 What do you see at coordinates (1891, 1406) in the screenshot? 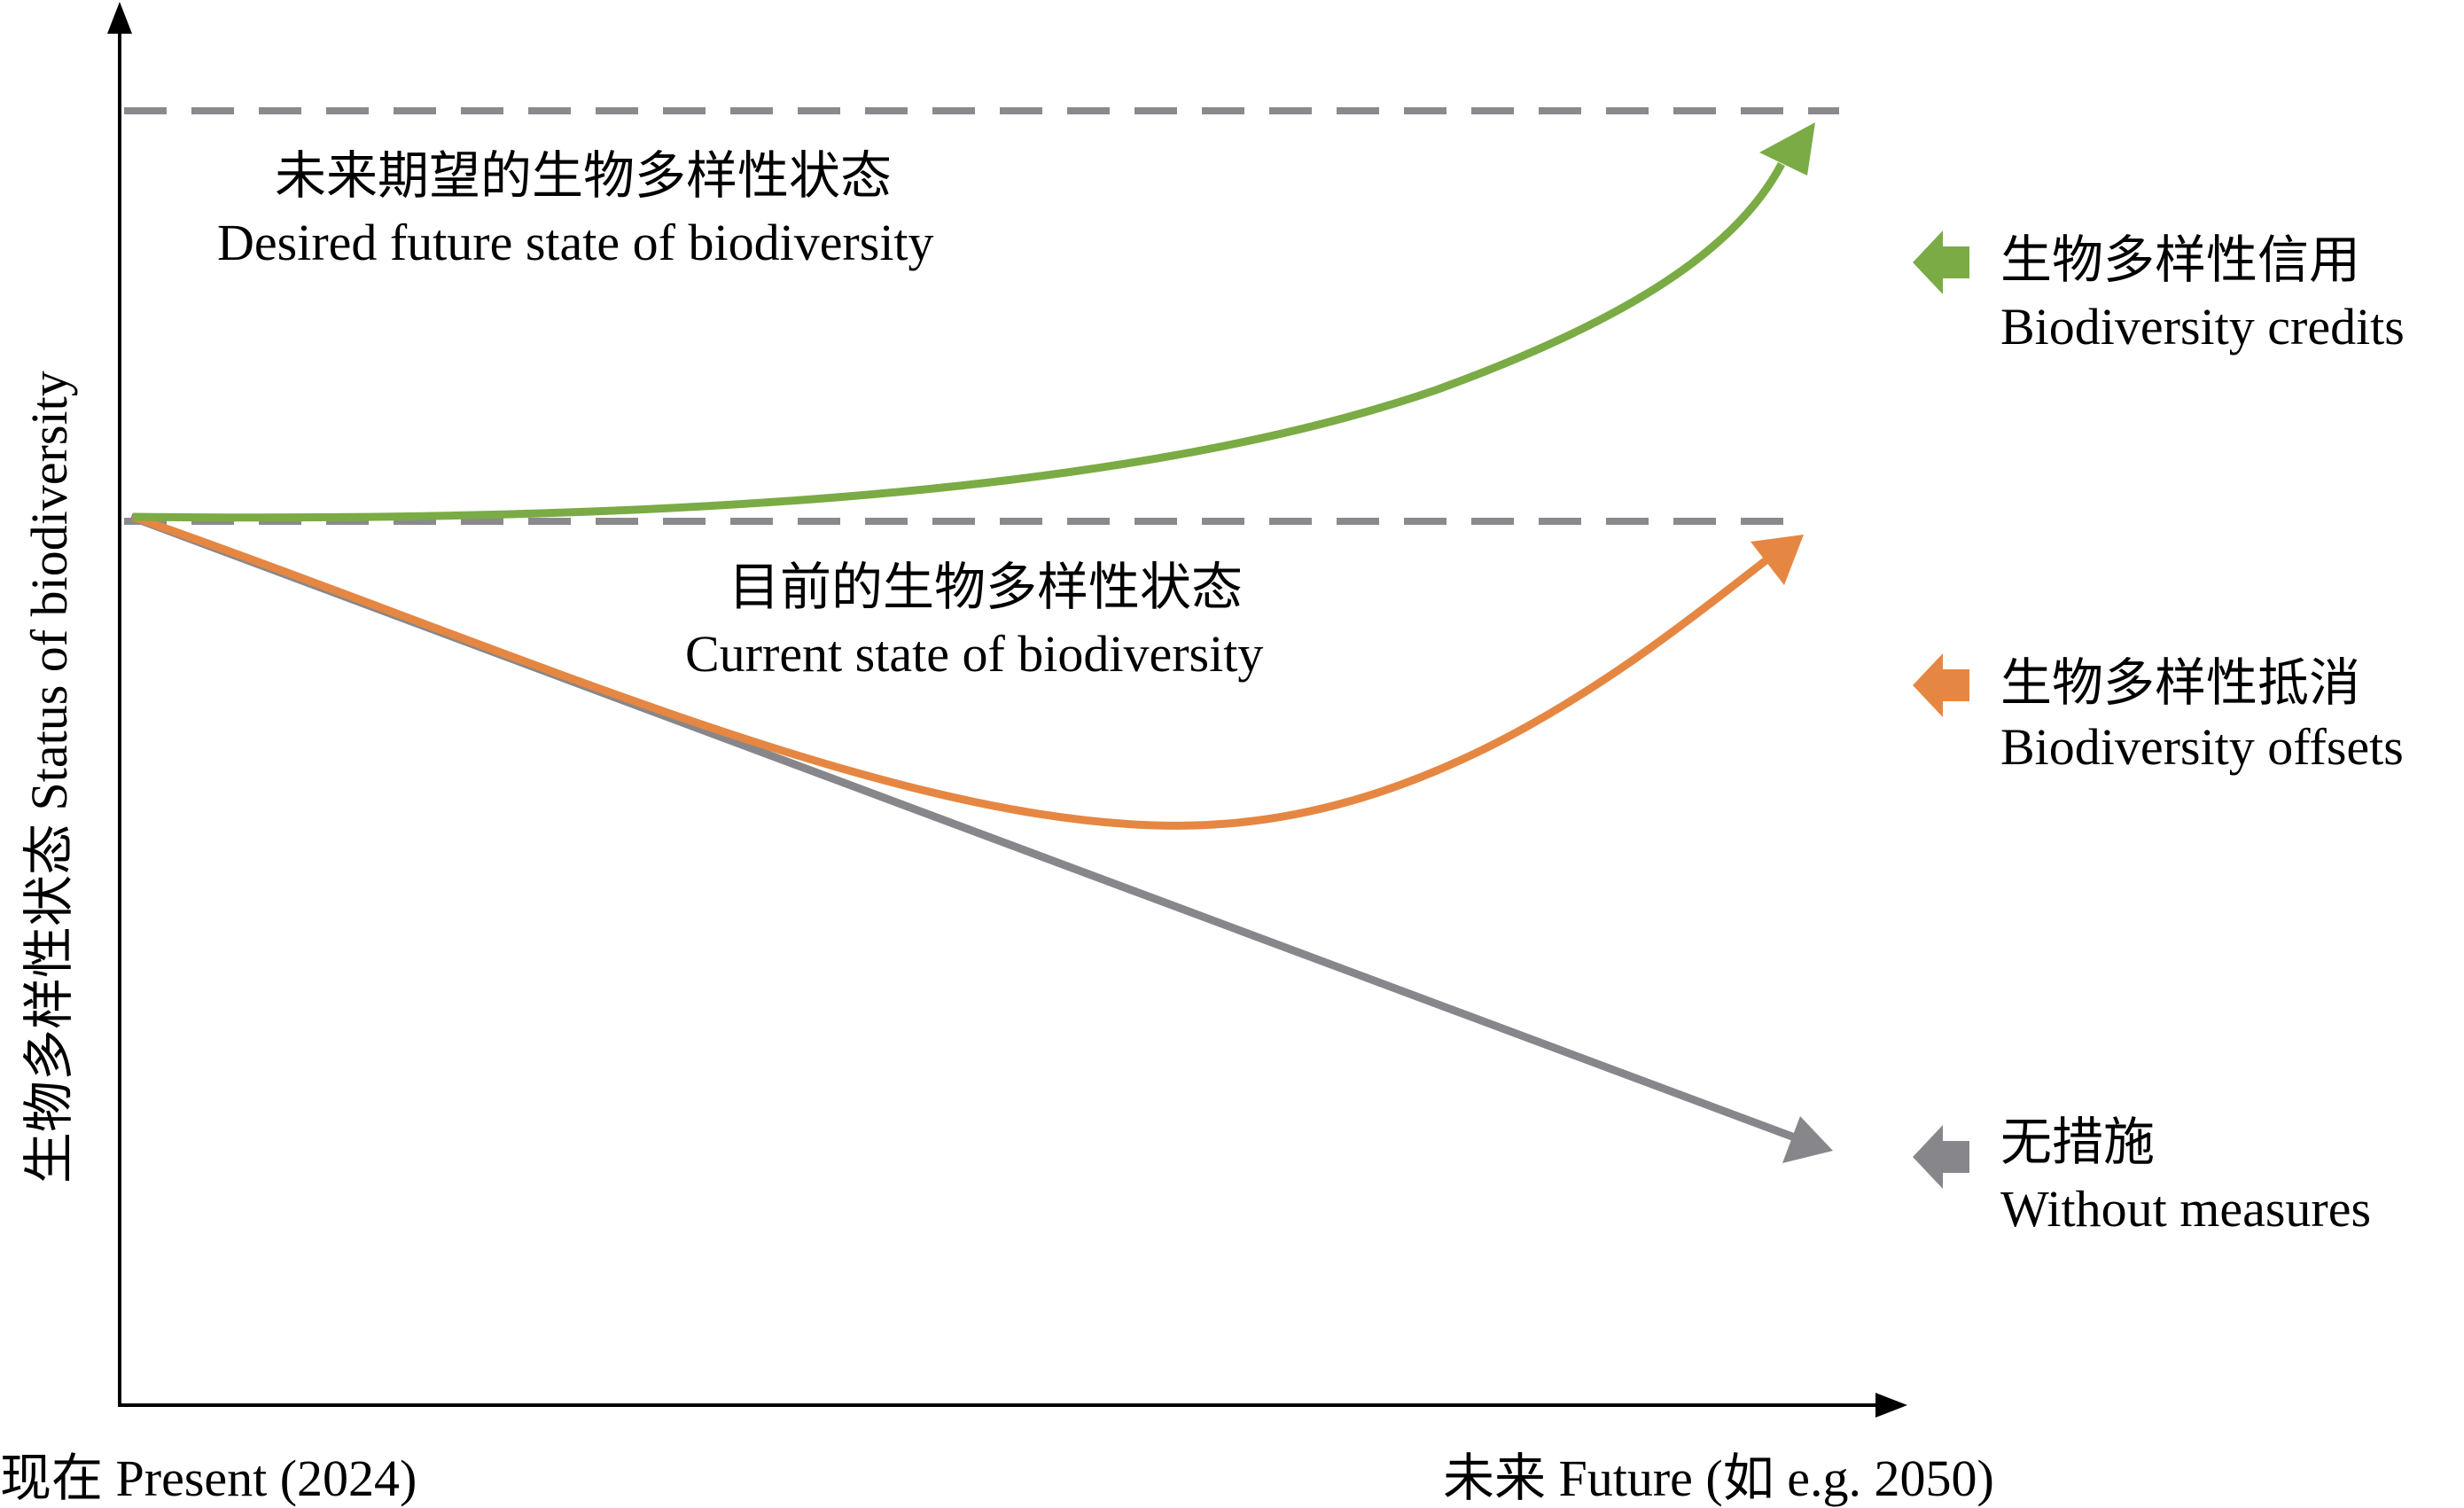
I see `x-axis-arrow-icon` at bounding box center [1891, 1406].